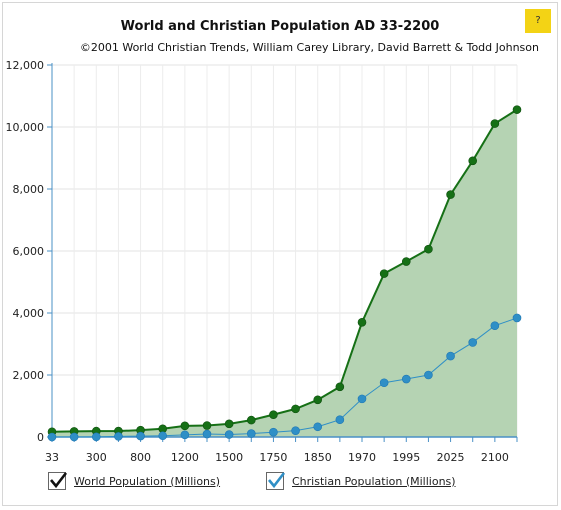 This screenshot has width=561, height=510. Describe the element at coordinates (451, 457) in the screenshot. I see `x-tick-label: 2025` at that location.